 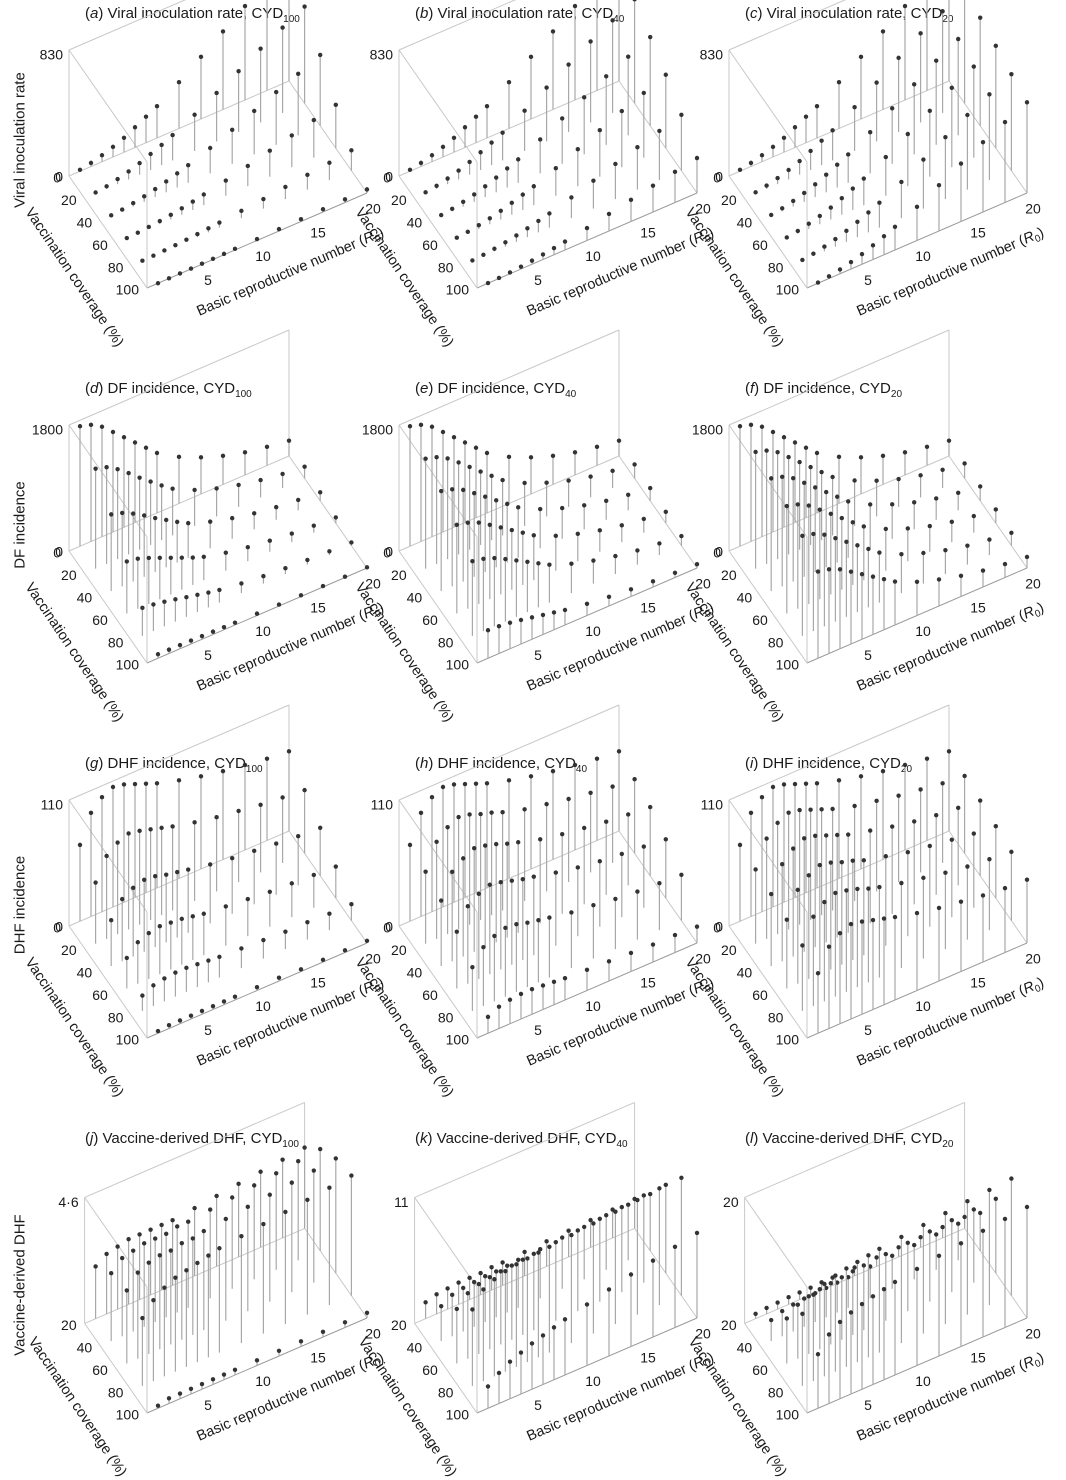 I want to click on panel-title-subscript: 40, so click(x=581, y=769).